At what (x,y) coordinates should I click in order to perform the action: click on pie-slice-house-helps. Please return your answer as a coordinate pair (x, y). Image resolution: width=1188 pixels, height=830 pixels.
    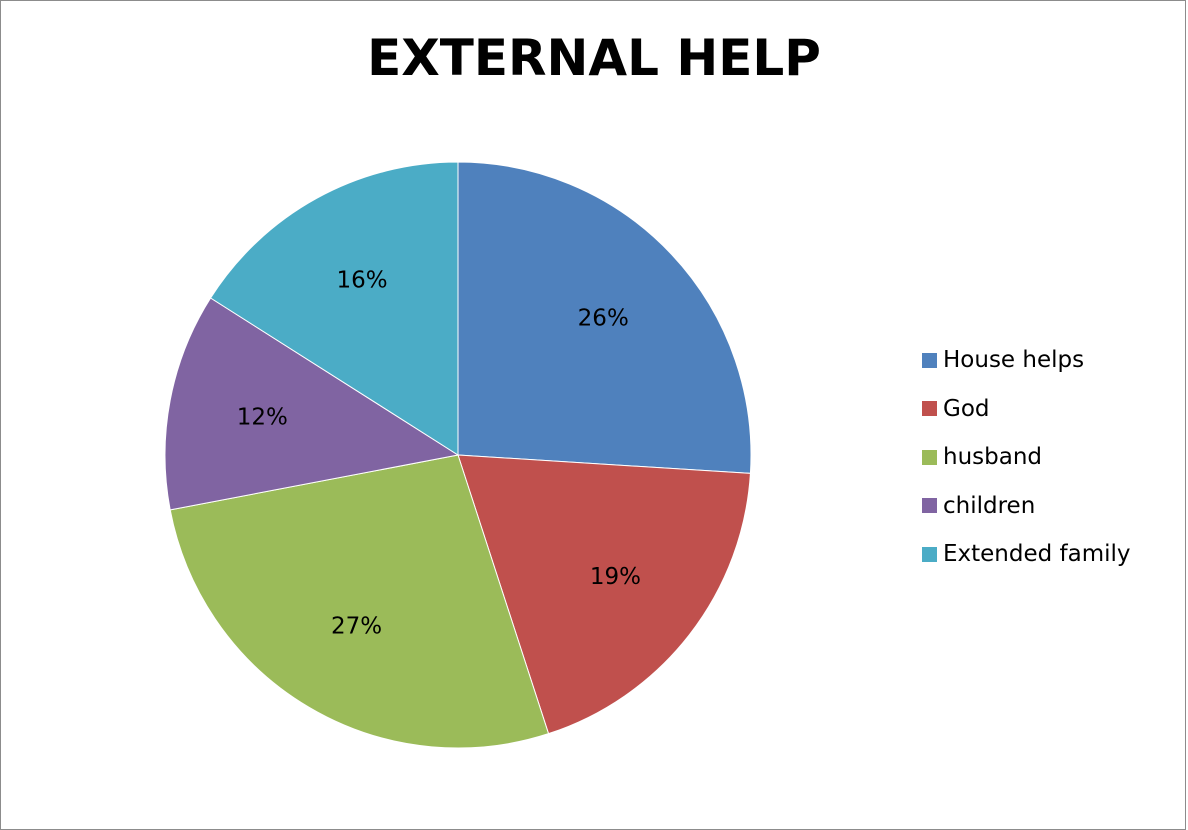
    Looking at the image, I should click on (604, 317).